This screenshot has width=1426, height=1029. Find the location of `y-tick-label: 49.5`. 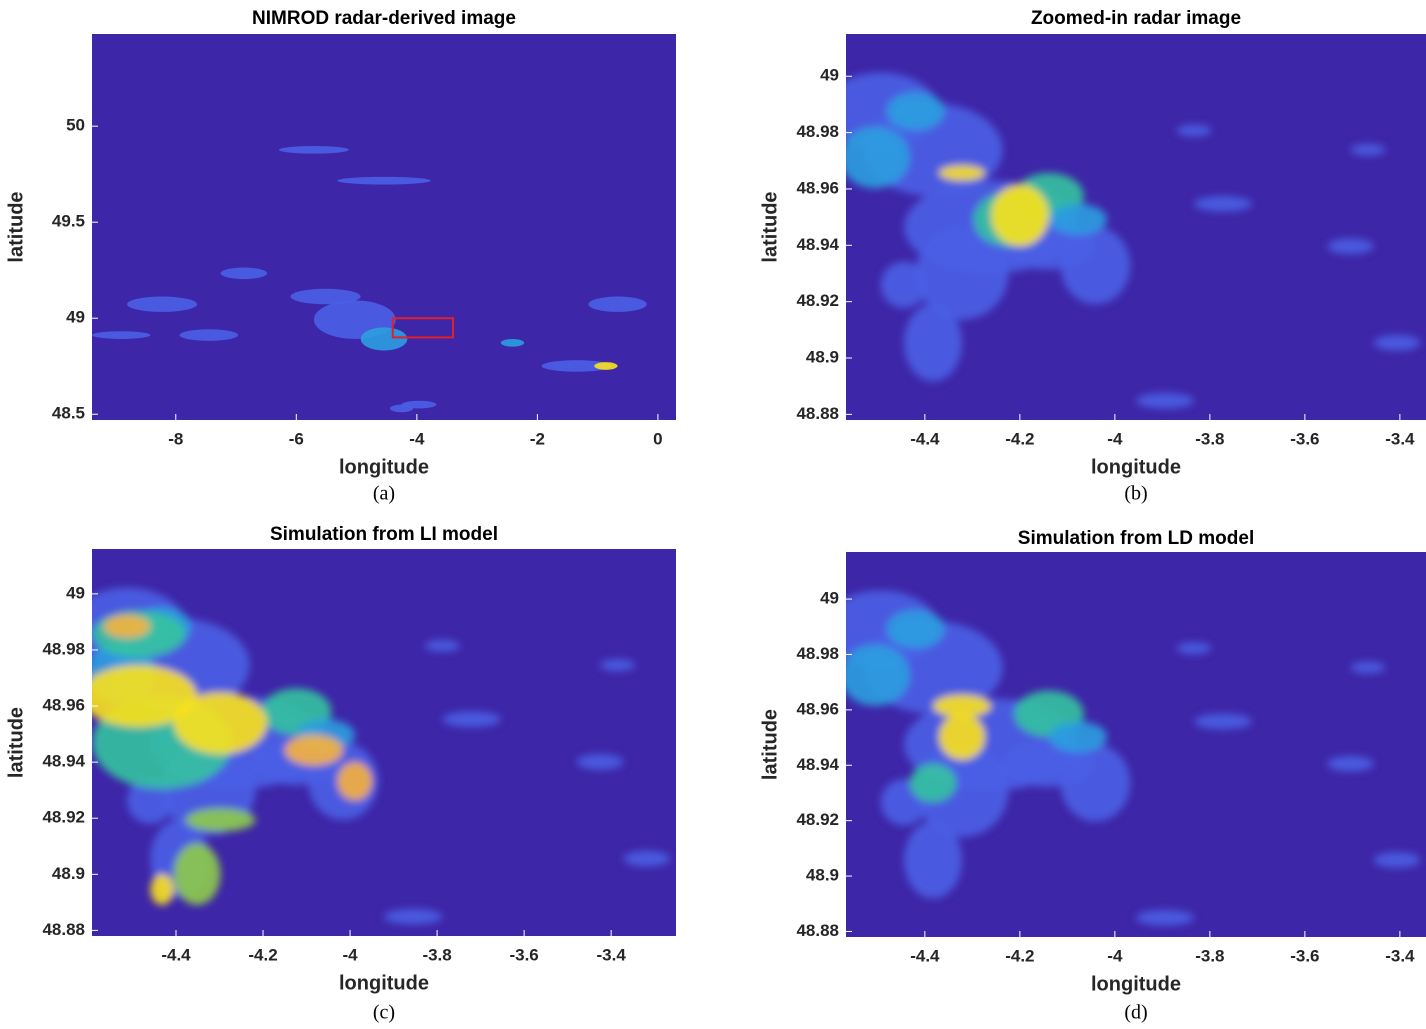

y-tick-label: 49.5 is located at coordinates (68, 221).